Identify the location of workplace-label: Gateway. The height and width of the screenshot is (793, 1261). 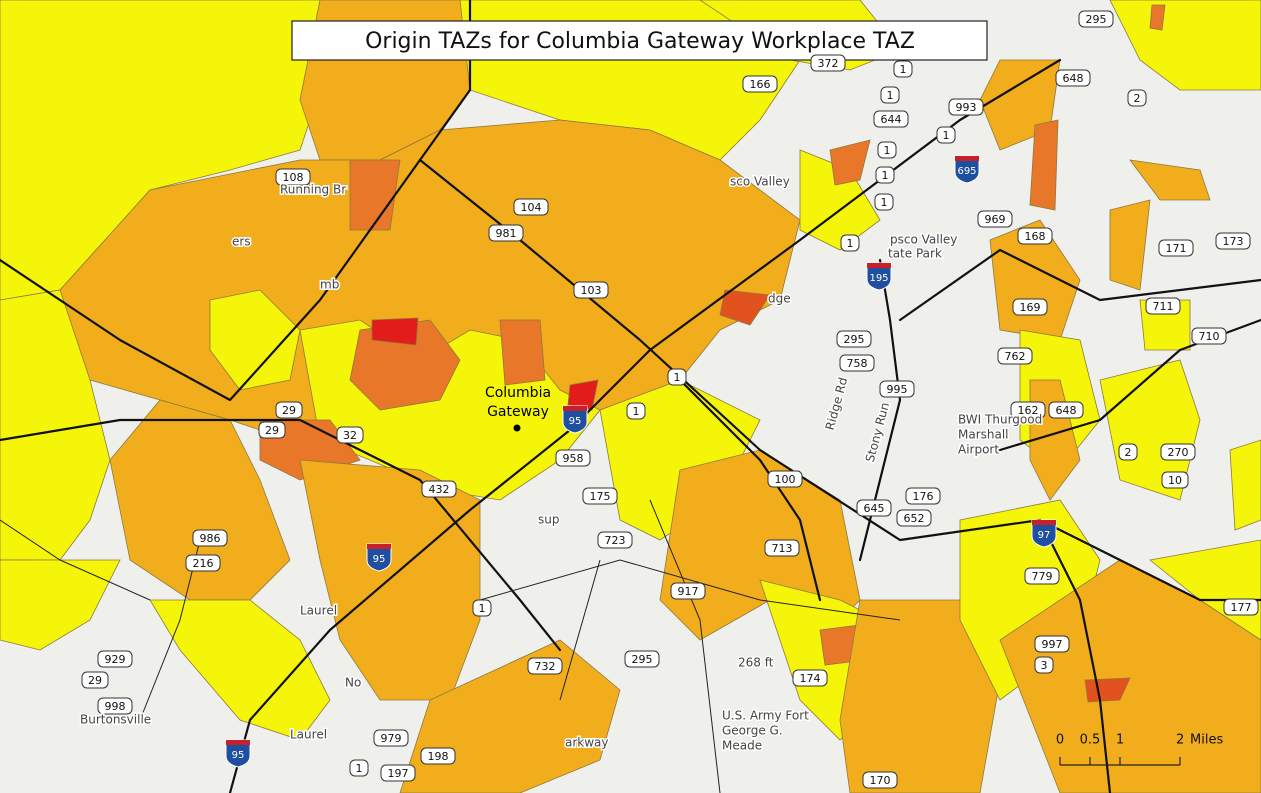
(518, 412).